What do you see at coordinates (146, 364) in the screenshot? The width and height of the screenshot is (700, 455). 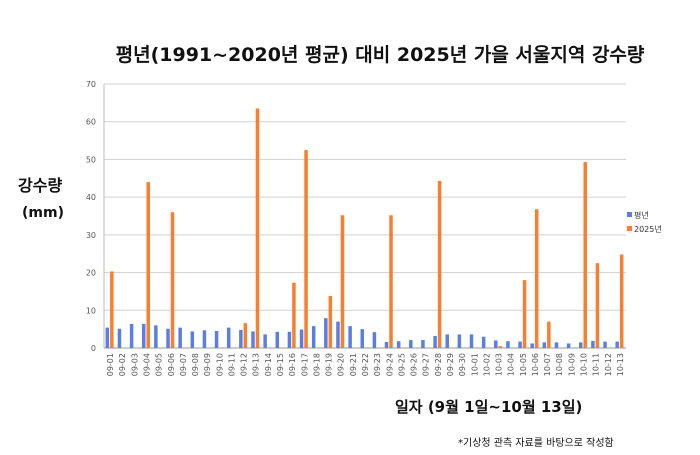 I see `x-tick-label: 09-04` at bounding box center [146, 364].